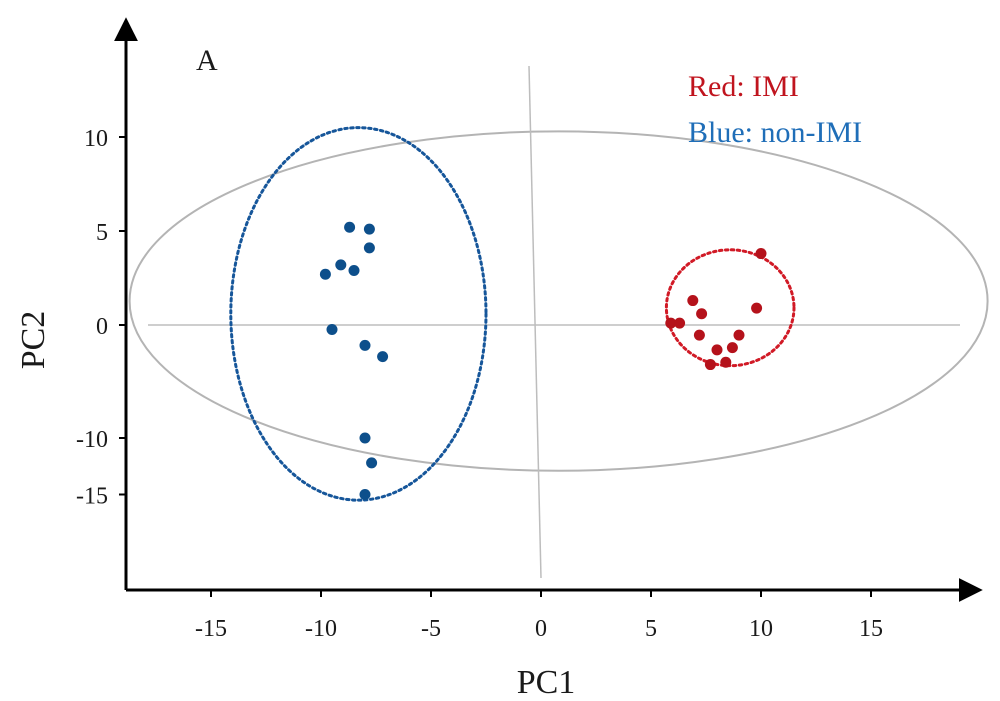  What do you see at coordinates (743, 86) in the screenshot?
I see `legend-imi: Red: IMI` at bounding box center [743, 86].